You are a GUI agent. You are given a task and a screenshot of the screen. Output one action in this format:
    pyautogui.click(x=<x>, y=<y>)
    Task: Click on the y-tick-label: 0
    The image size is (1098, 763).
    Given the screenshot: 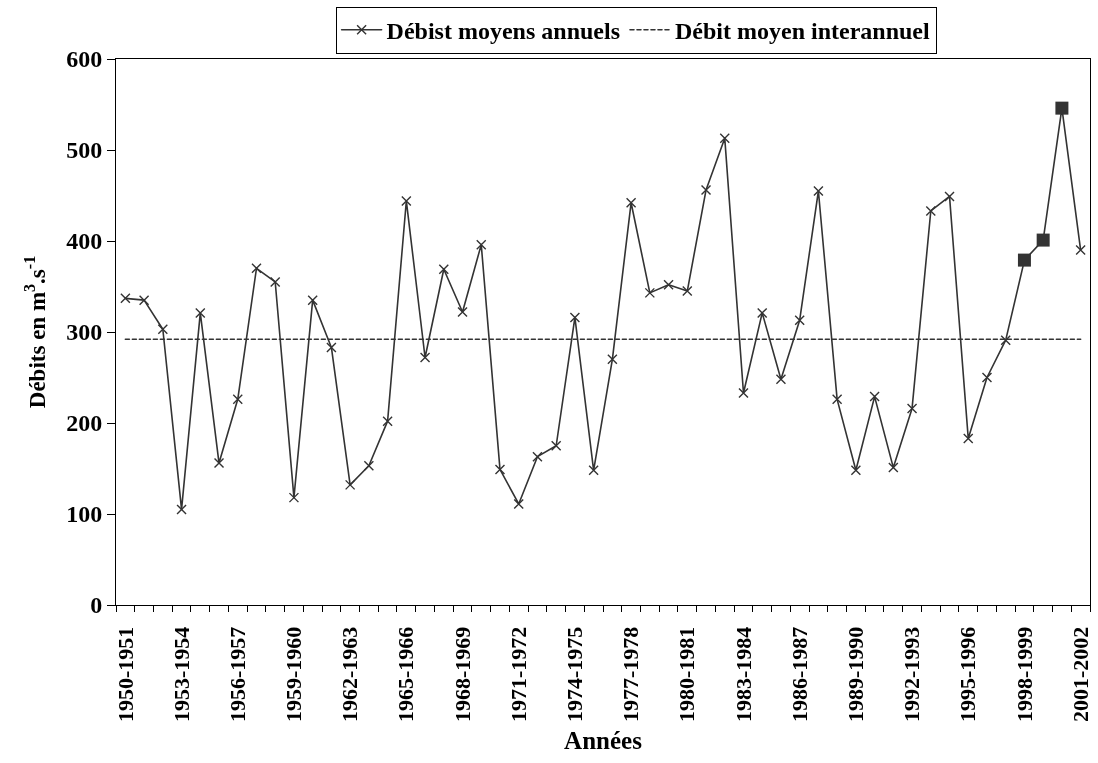 What is the action you would take?
    pyautogui.click(x=96, y=605)
    